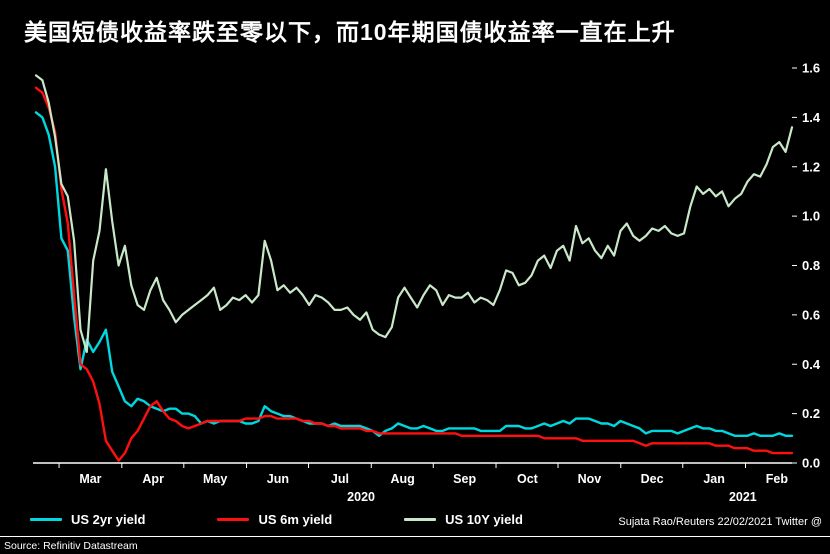 The image size is (830, 554). Describe the element at coordinates (590, 479) in the screenshot. I see `x-tick-label: Nov` at that location.